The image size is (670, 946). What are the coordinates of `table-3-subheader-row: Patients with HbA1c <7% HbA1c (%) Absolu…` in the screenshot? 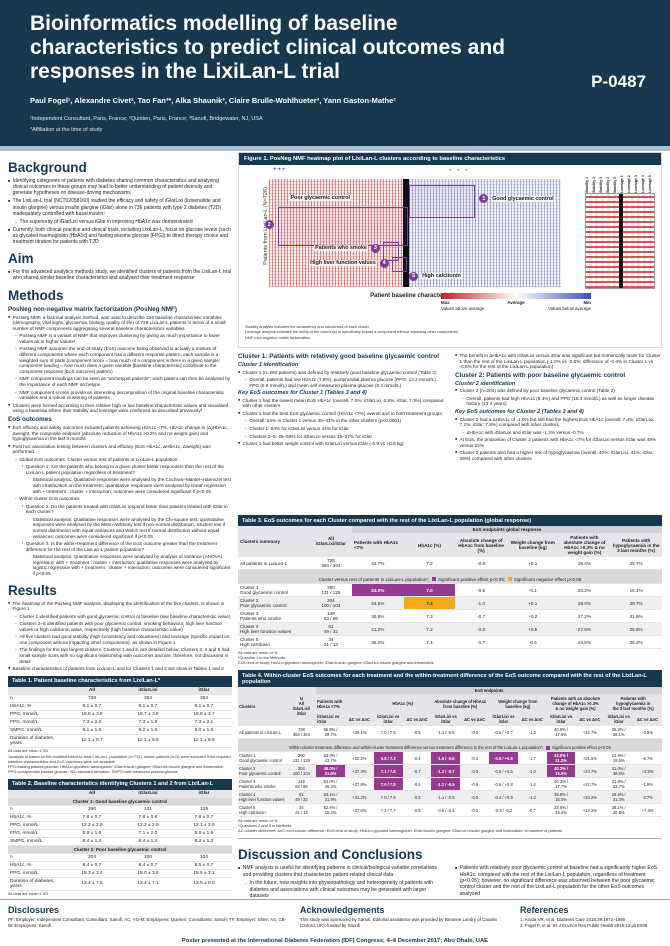 It's located at (450, 545).